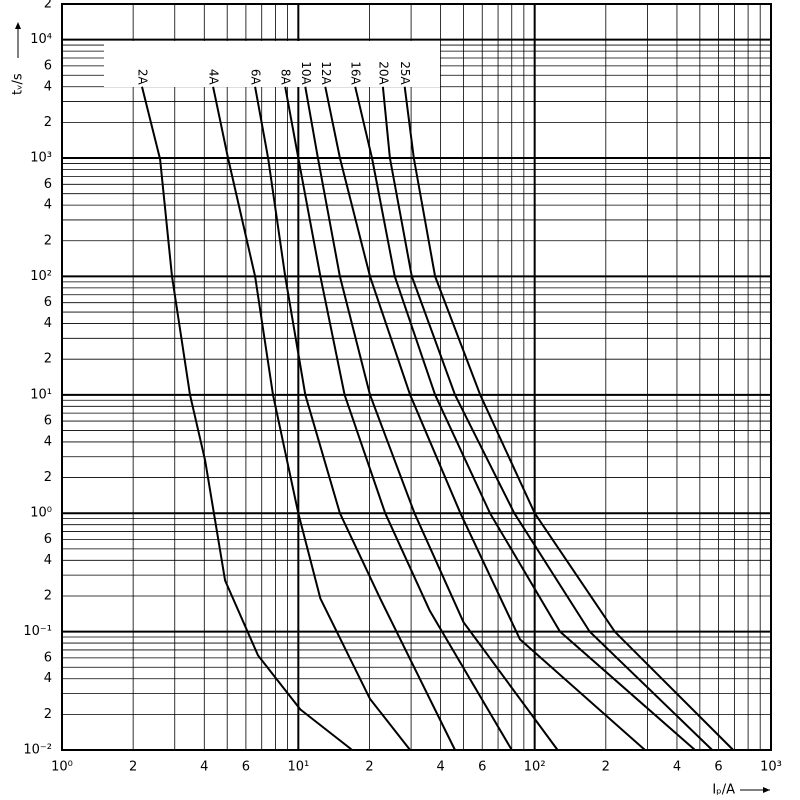  What do you see at coordinates (41, 513) in the screenshot?
I see `y-tick-label: 10⁰` at bounding box center [41, 513].